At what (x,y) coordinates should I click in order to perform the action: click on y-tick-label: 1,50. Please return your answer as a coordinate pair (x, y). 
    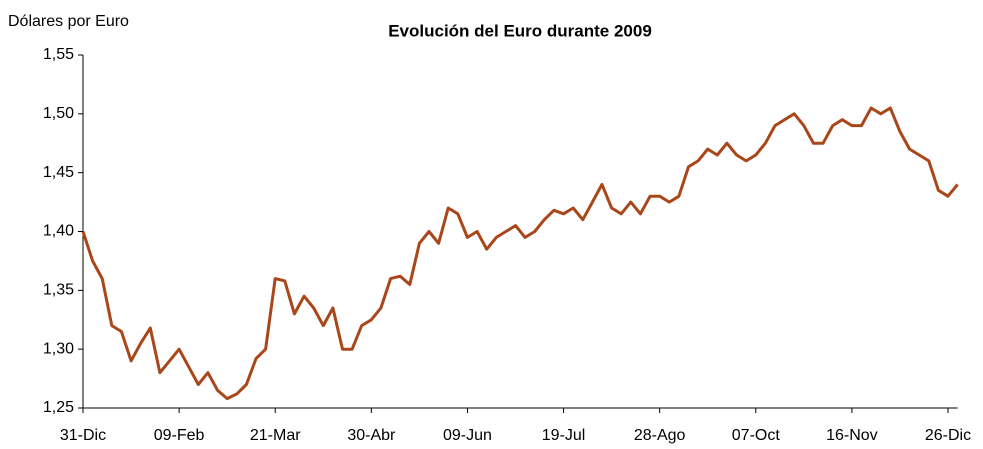
    Looking at the image, I should click on (58, 113).